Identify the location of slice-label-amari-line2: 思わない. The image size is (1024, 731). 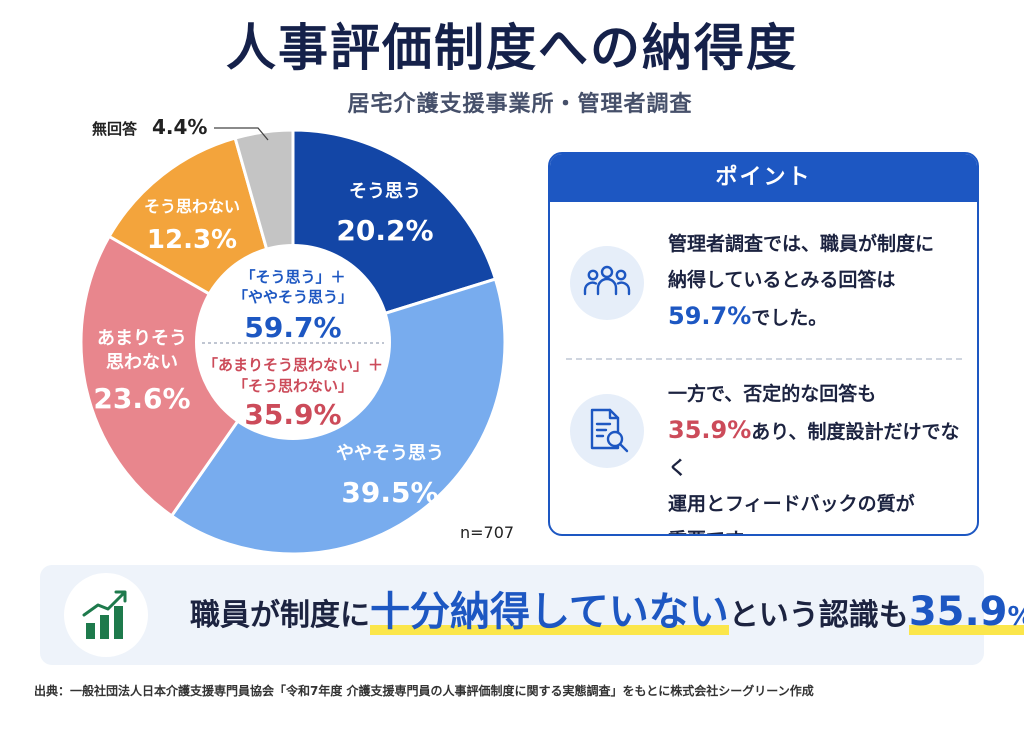
(142, 362).